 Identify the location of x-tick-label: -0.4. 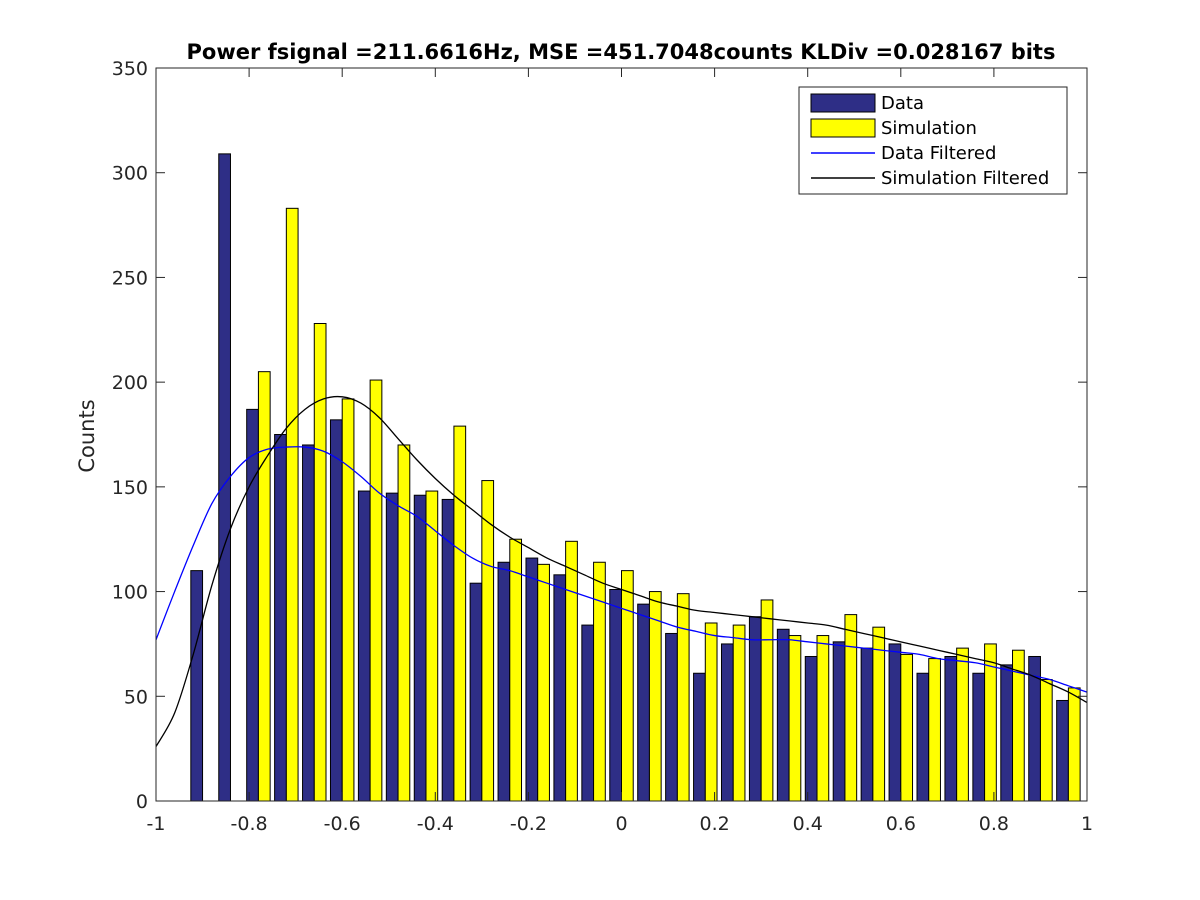
(435, 824).